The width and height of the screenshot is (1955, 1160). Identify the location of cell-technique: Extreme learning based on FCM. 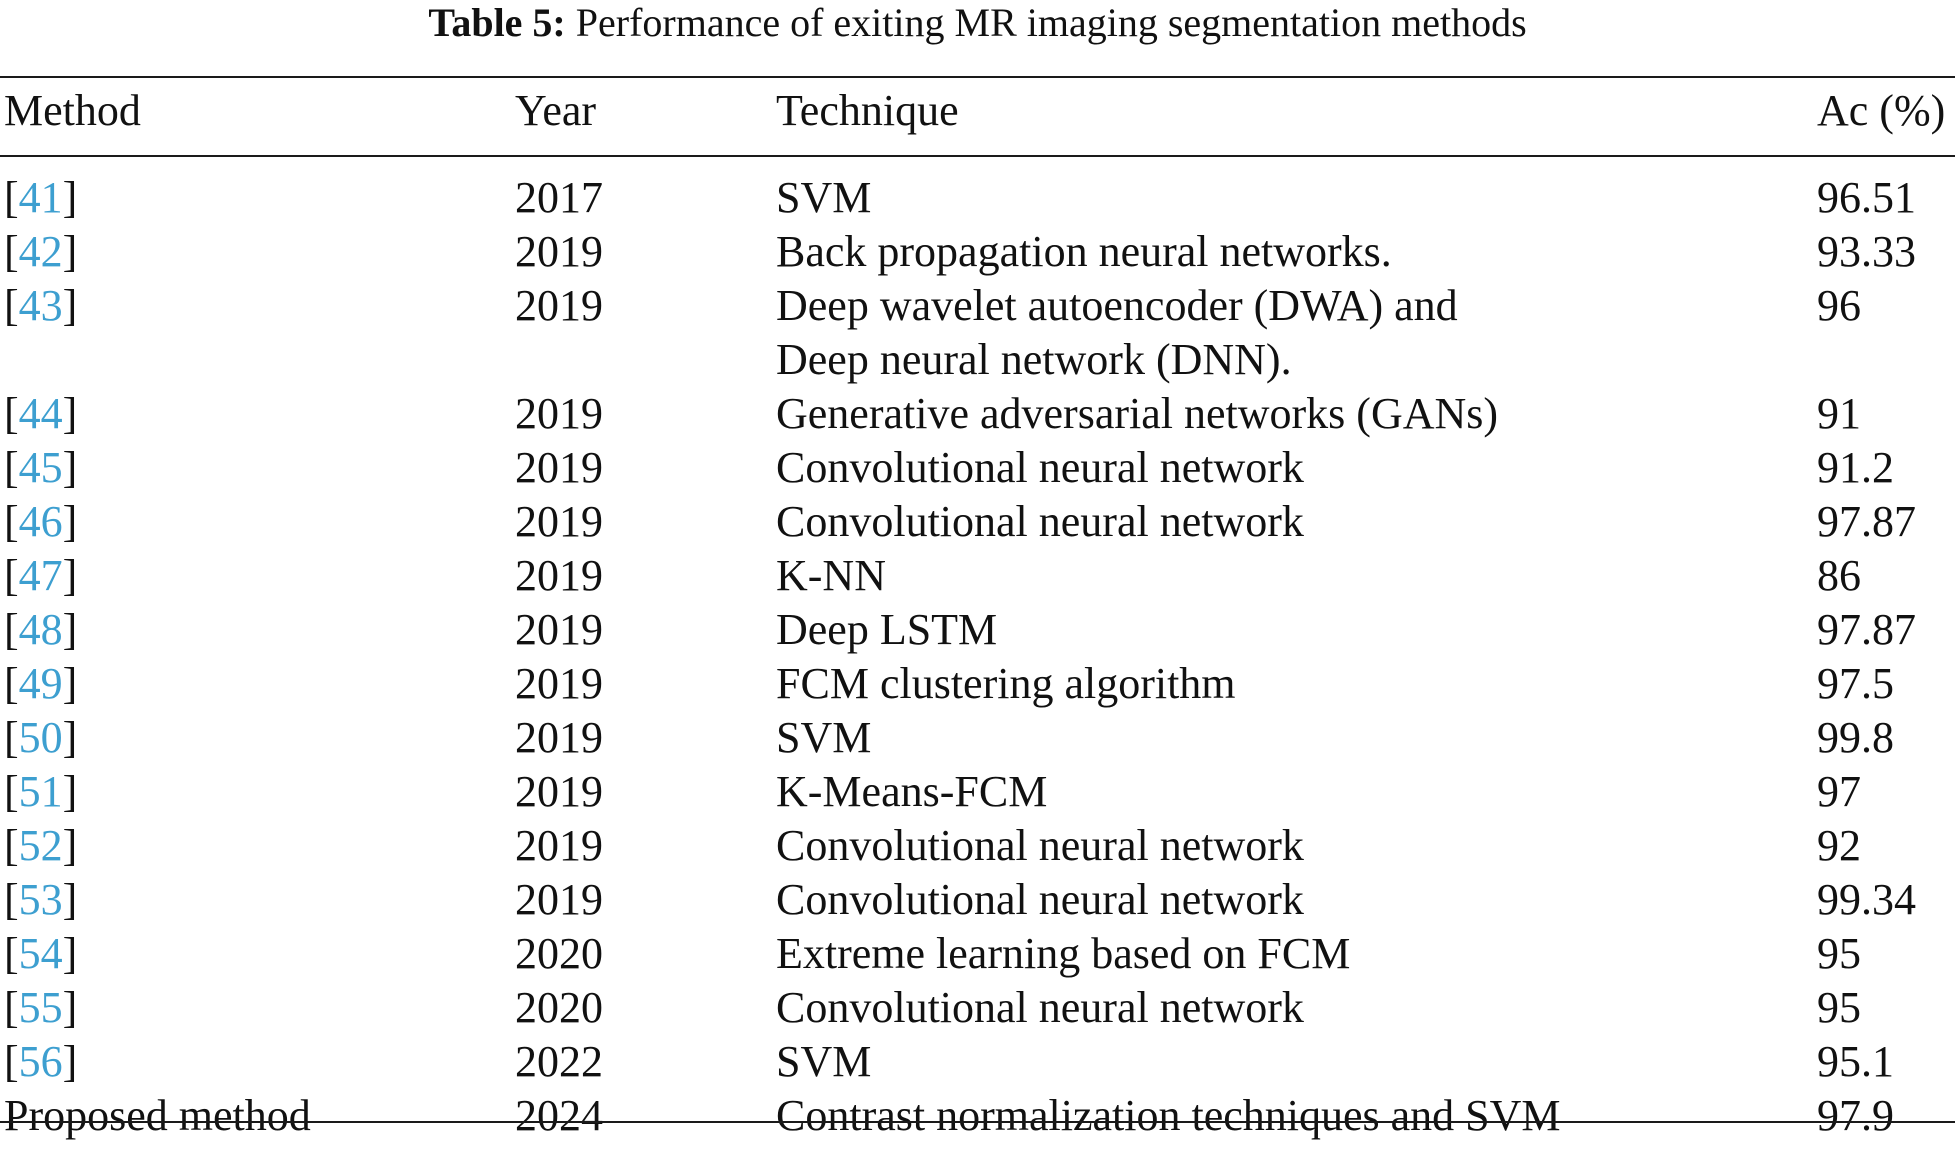
(1063, 954).